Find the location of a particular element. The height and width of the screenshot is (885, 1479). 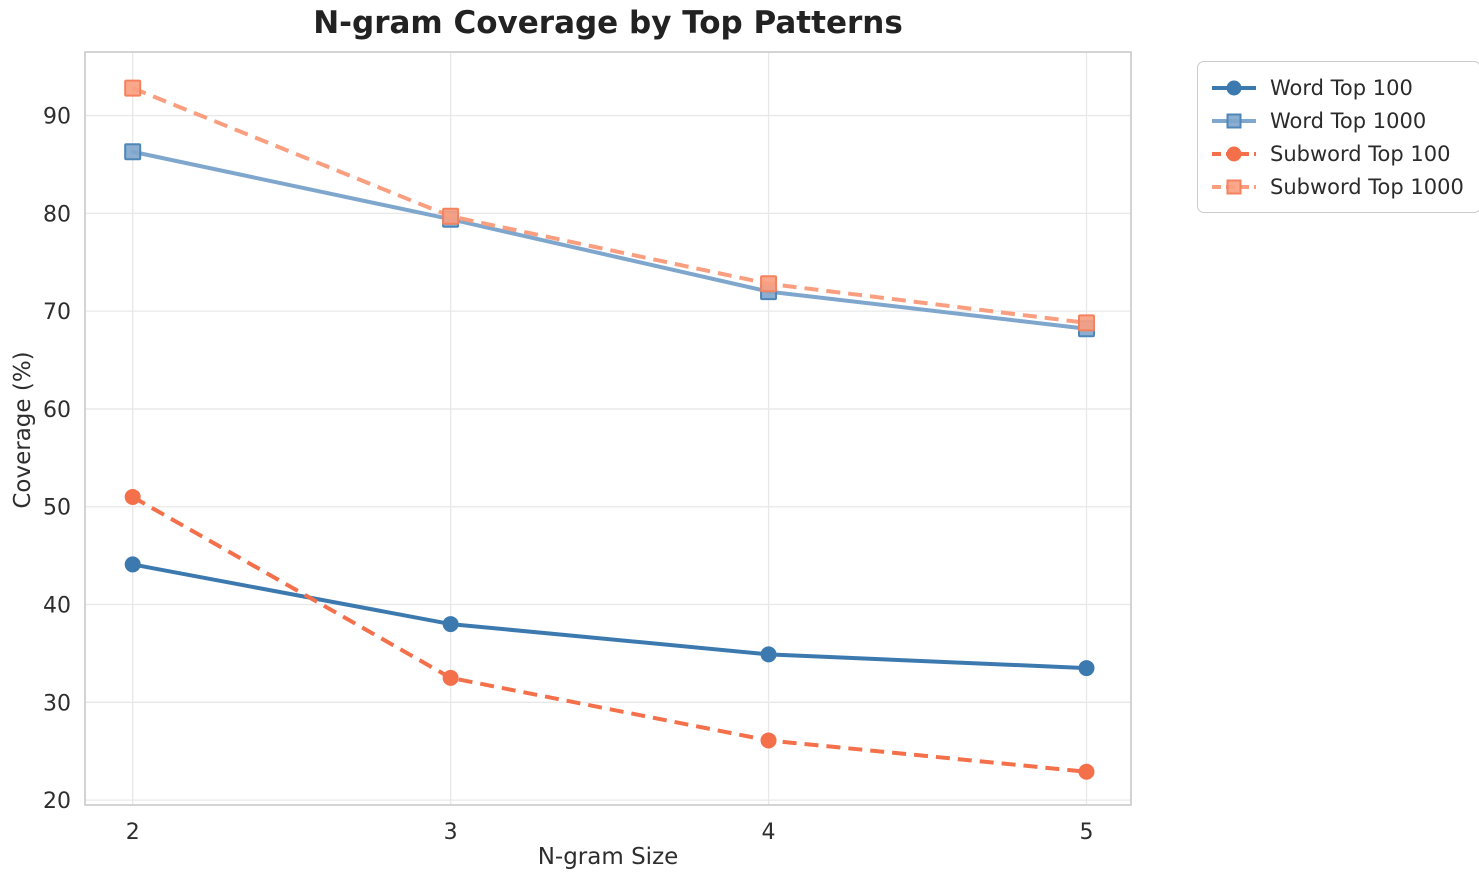

legend-item-label: Word Top 1000 is located at coordinates (1348, 120).